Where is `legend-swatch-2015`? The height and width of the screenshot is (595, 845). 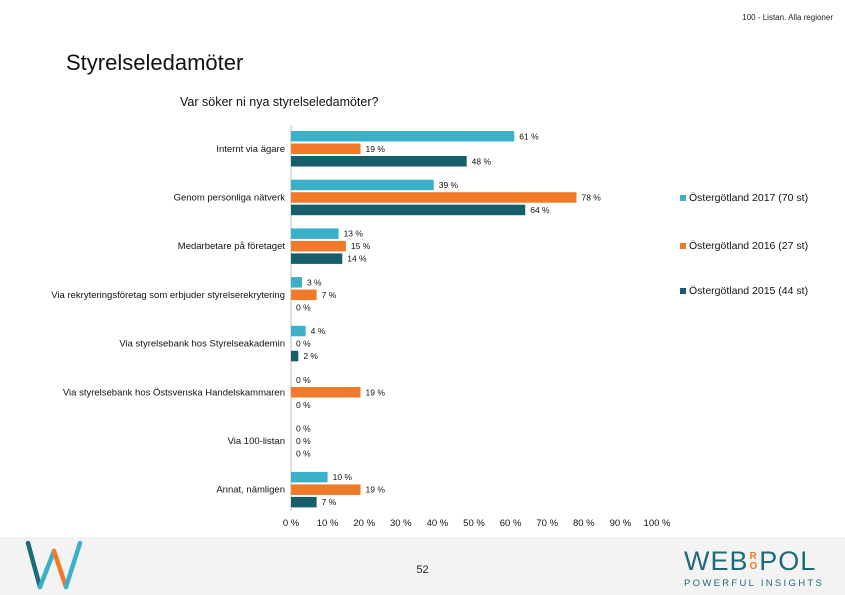 legend-swatch-2015 is located at coordinates (683, 291).